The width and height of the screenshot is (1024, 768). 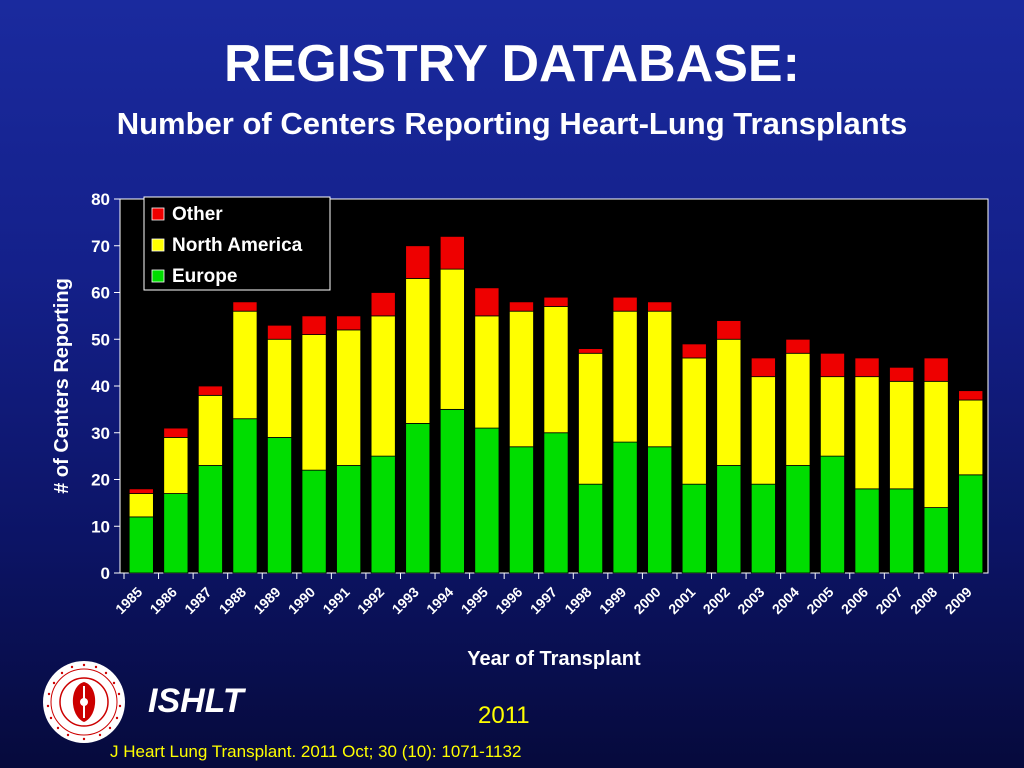 I want to click on bar-europe-2003, so click(x=763, y=528).